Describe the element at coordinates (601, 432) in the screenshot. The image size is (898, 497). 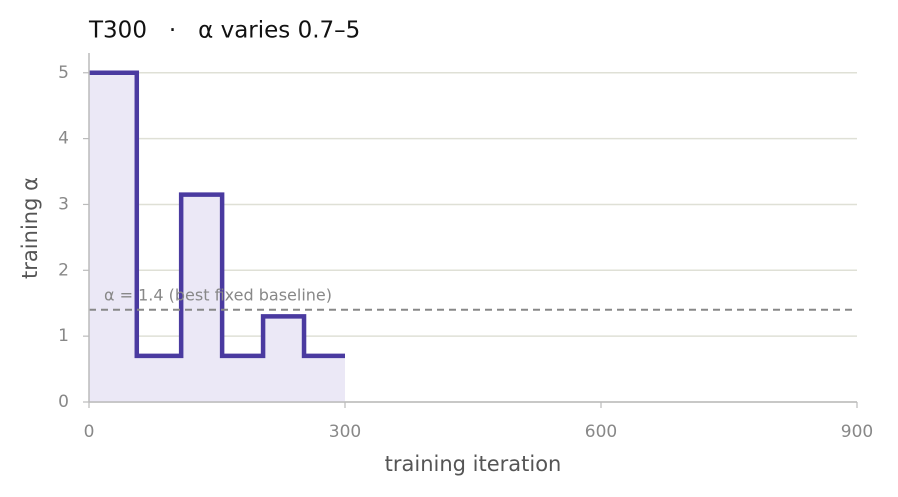
I see `x-tick-label: 600` at that location.